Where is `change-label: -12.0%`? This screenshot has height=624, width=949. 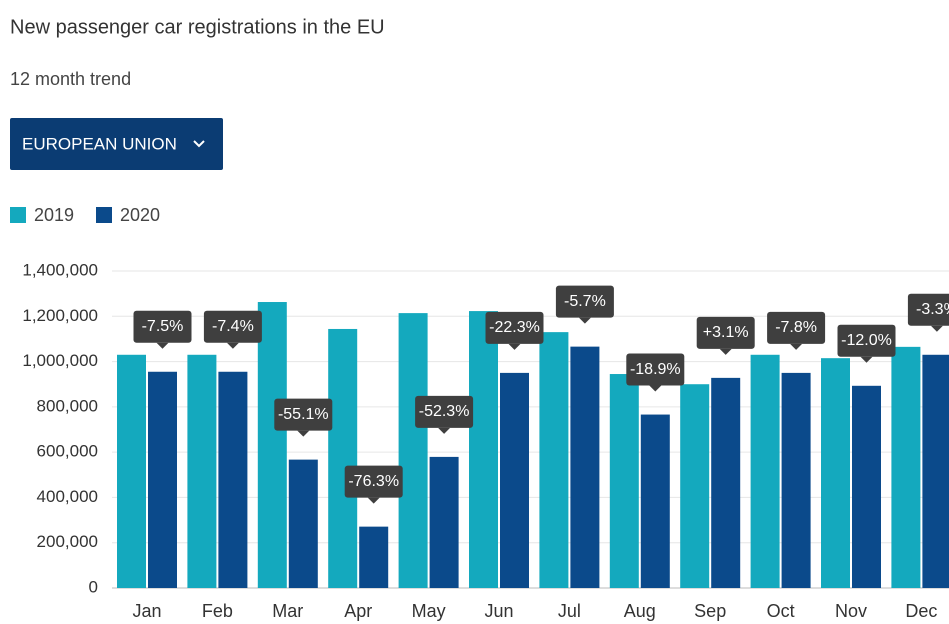 change-label: -12.0% is located at coordinates (866, 340).